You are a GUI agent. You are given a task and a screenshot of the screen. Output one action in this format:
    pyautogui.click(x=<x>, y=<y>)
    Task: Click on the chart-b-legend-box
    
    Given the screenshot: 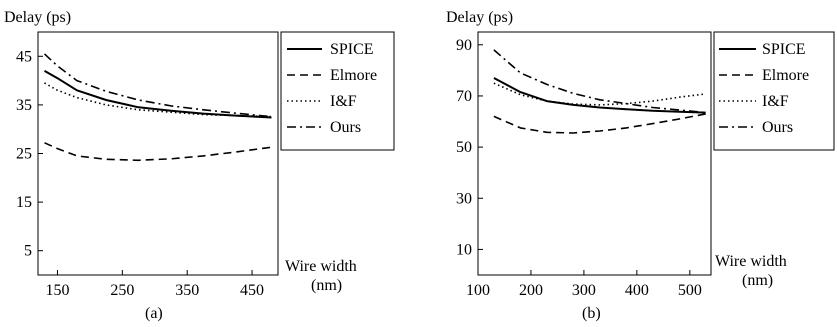 What is the action you would take?
    pyautogui.click(x=774, y=91)
    